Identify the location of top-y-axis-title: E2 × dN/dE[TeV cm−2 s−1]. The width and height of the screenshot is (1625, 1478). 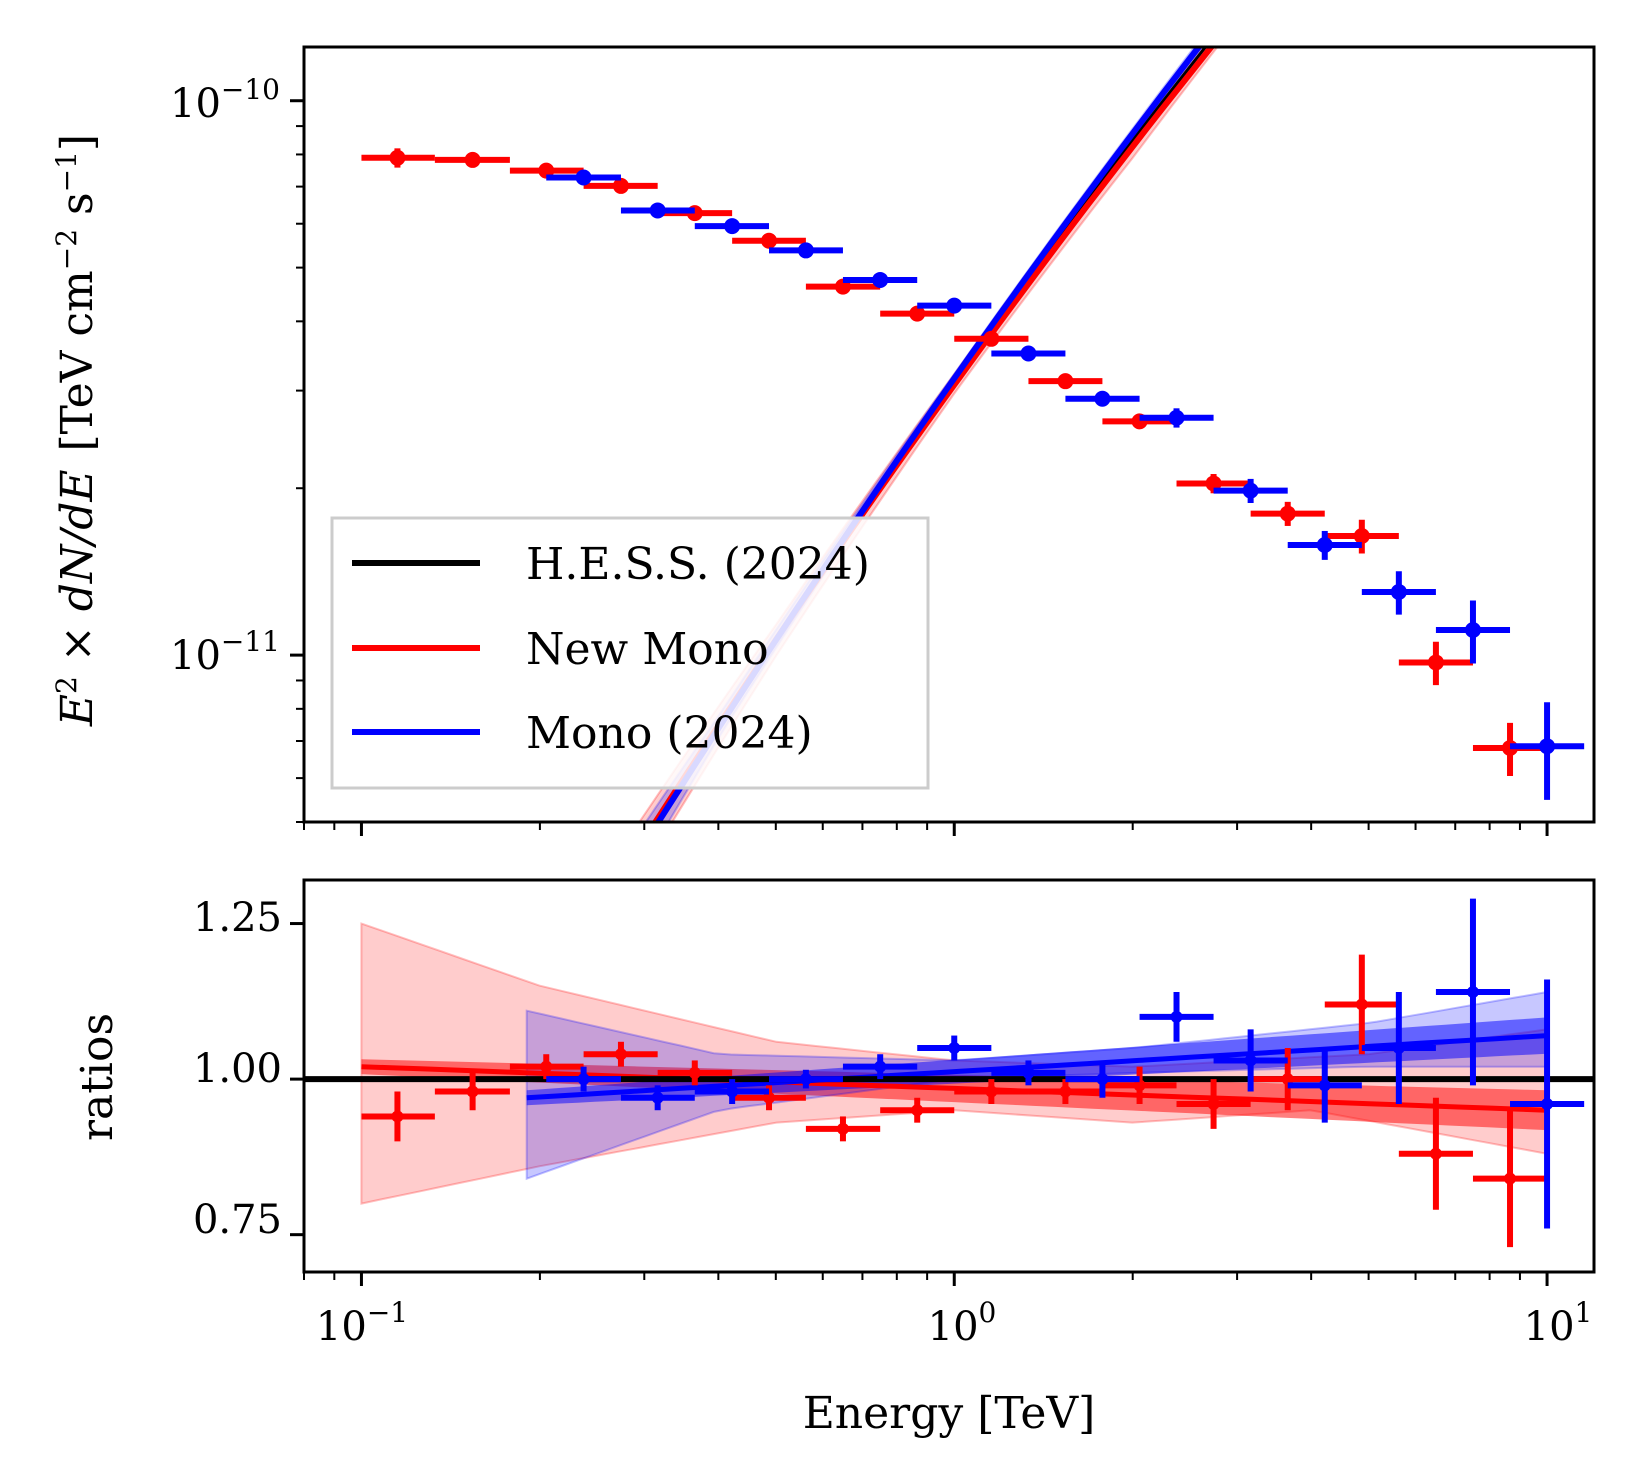
(76, 430).